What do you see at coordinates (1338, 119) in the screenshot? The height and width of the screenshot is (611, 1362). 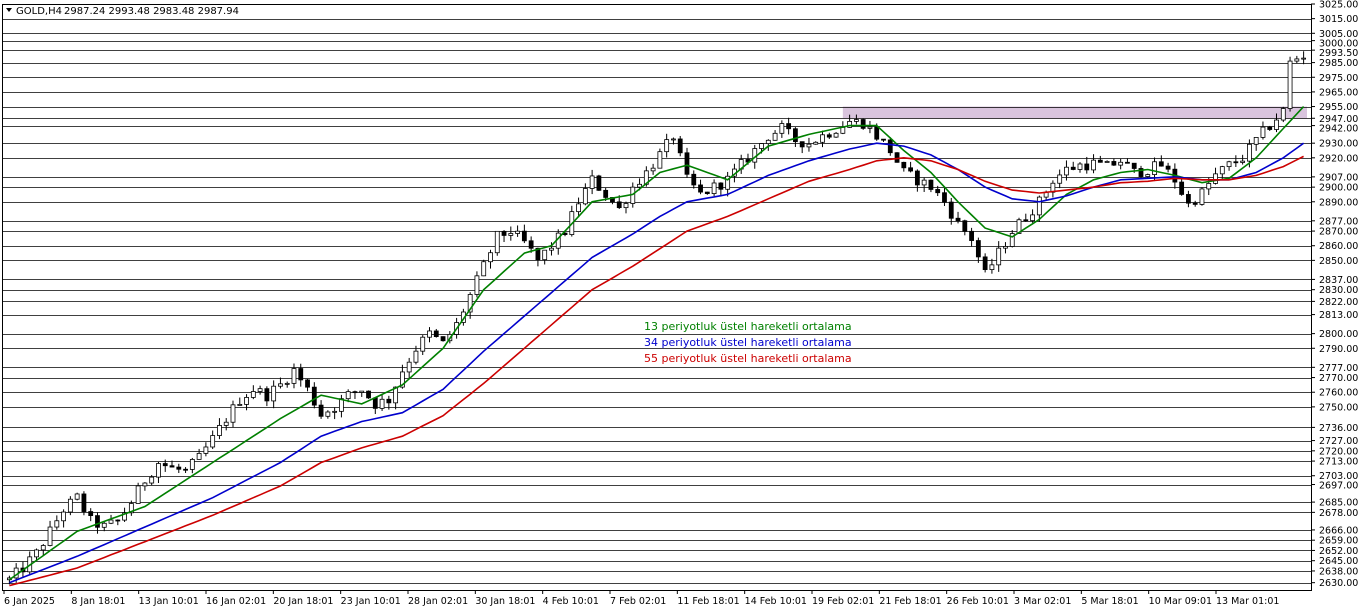 I see `y-tick-label: 2947.00` at bounding box center [1338, 119].